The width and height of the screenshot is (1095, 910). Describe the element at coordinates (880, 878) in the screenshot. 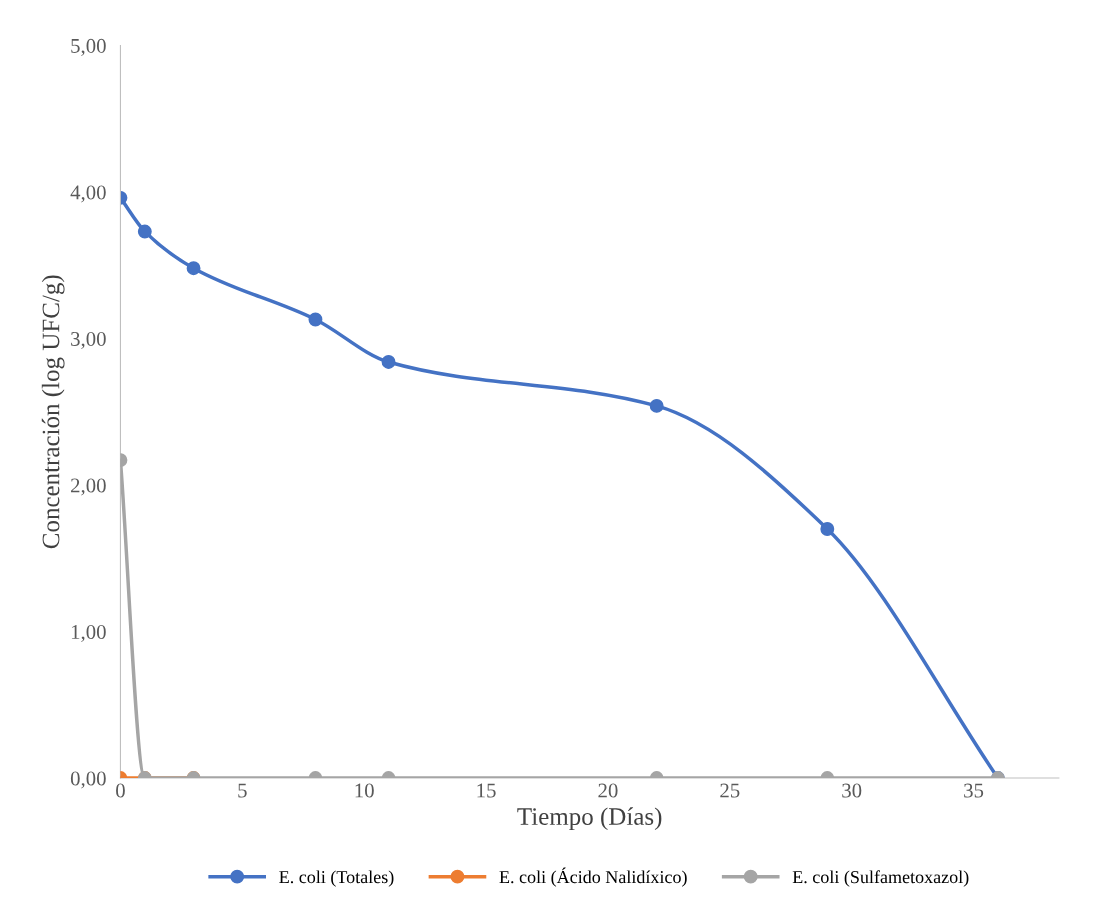

I see `legend-label: E. coli (Sulfametoxazol)` at that location.